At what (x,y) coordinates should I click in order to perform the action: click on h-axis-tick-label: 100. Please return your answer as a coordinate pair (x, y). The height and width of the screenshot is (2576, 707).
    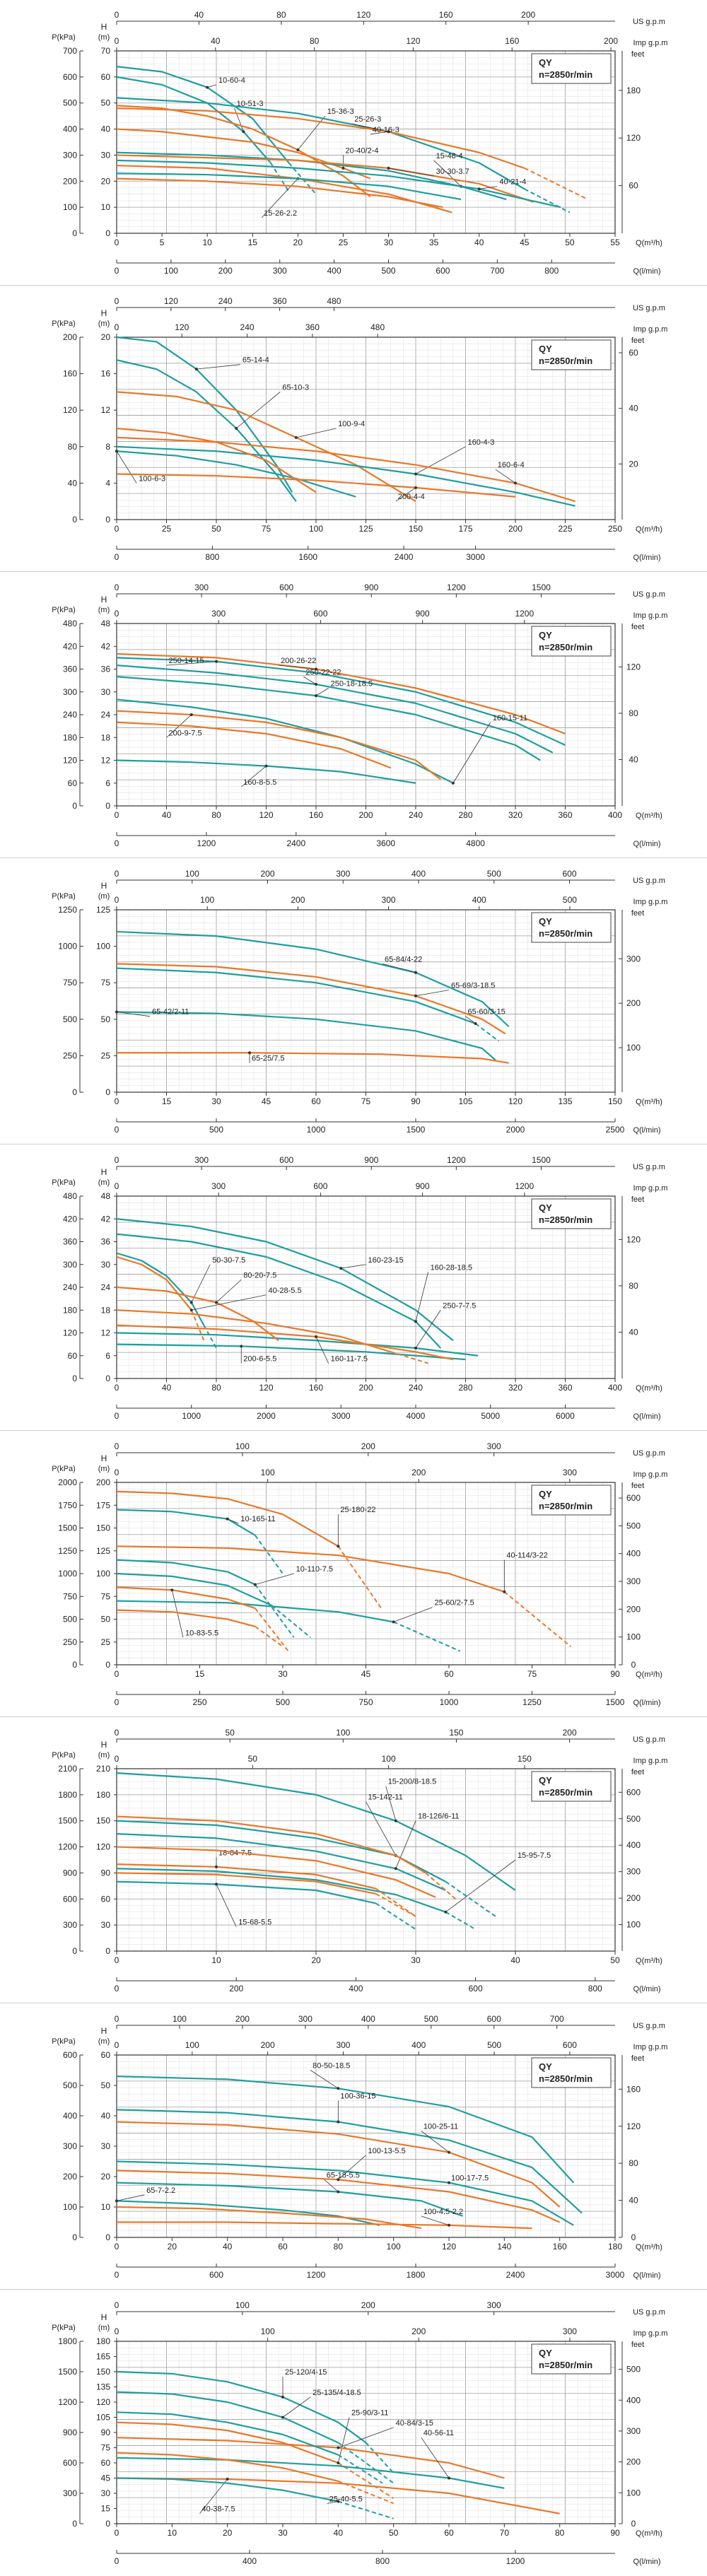
    Looking at the image, I should click on (103, 947).